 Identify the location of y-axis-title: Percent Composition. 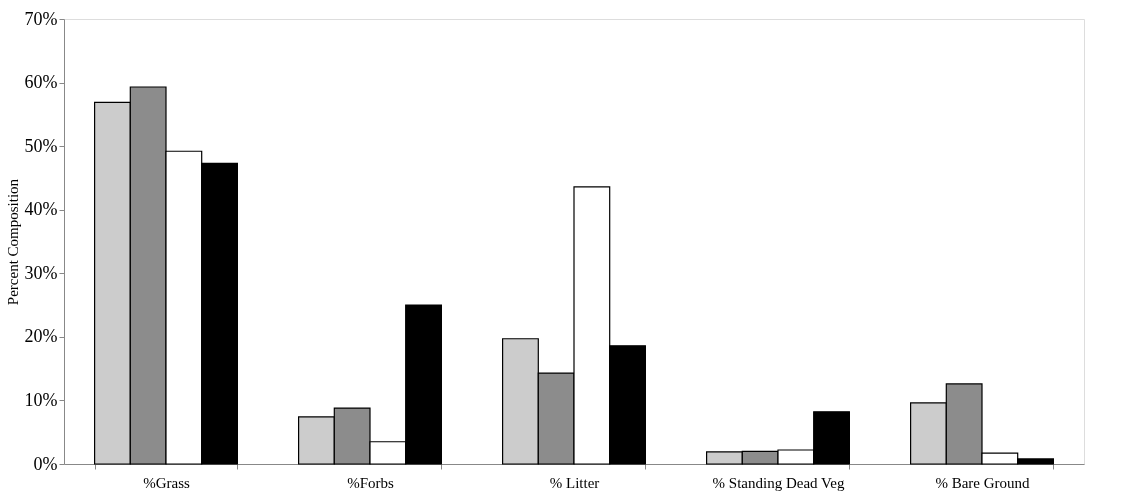
(12, 242).